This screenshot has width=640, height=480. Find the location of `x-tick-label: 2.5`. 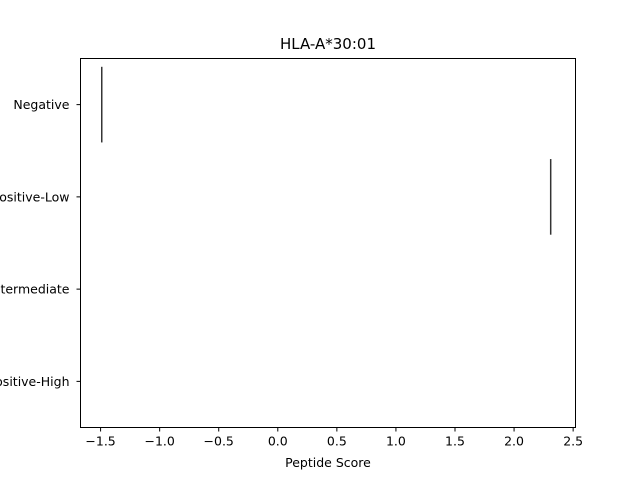

x-tick-label: 2.5 is located at coordinates (573, 441).